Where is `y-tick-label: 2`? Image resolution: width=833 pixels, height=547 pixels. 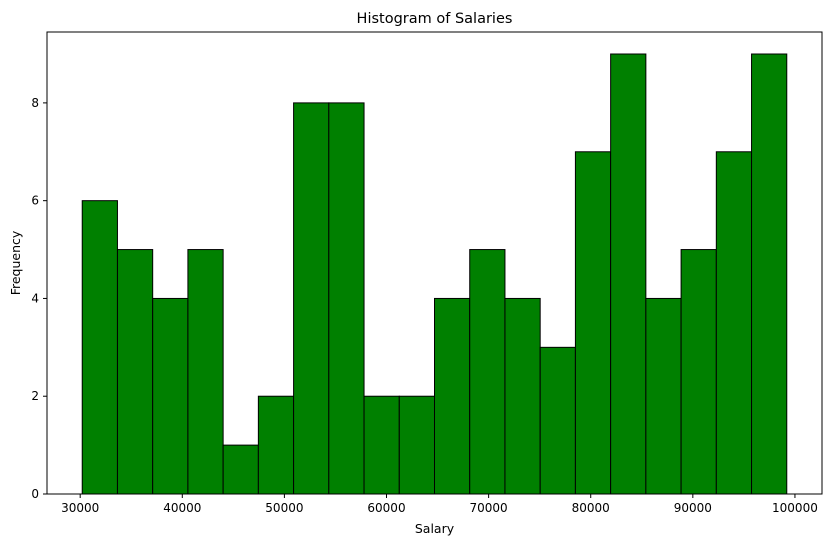
y-tick-label: 2 is located at coordinates (35, 396).